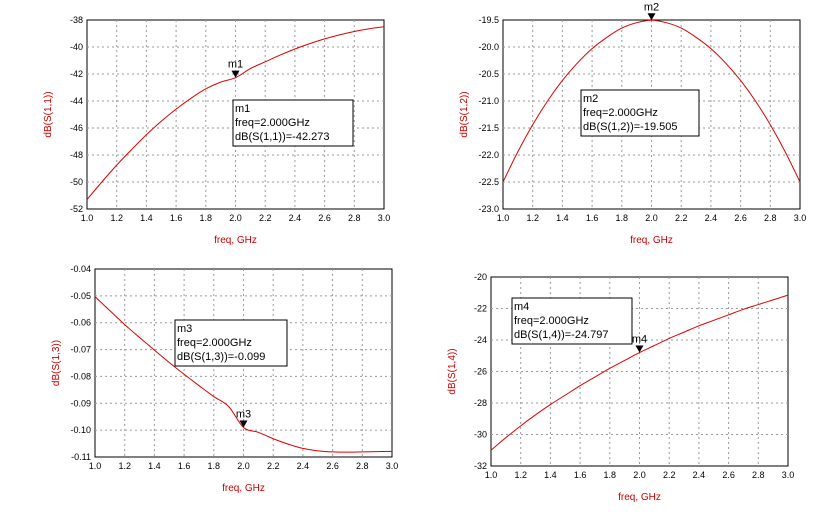 The width and height of the screenshot is (838, 529). What do you see at coordinates (488, 47) in the screenshot?
I see `y-tick-label: -20.0` at bounding box center [488, 47].